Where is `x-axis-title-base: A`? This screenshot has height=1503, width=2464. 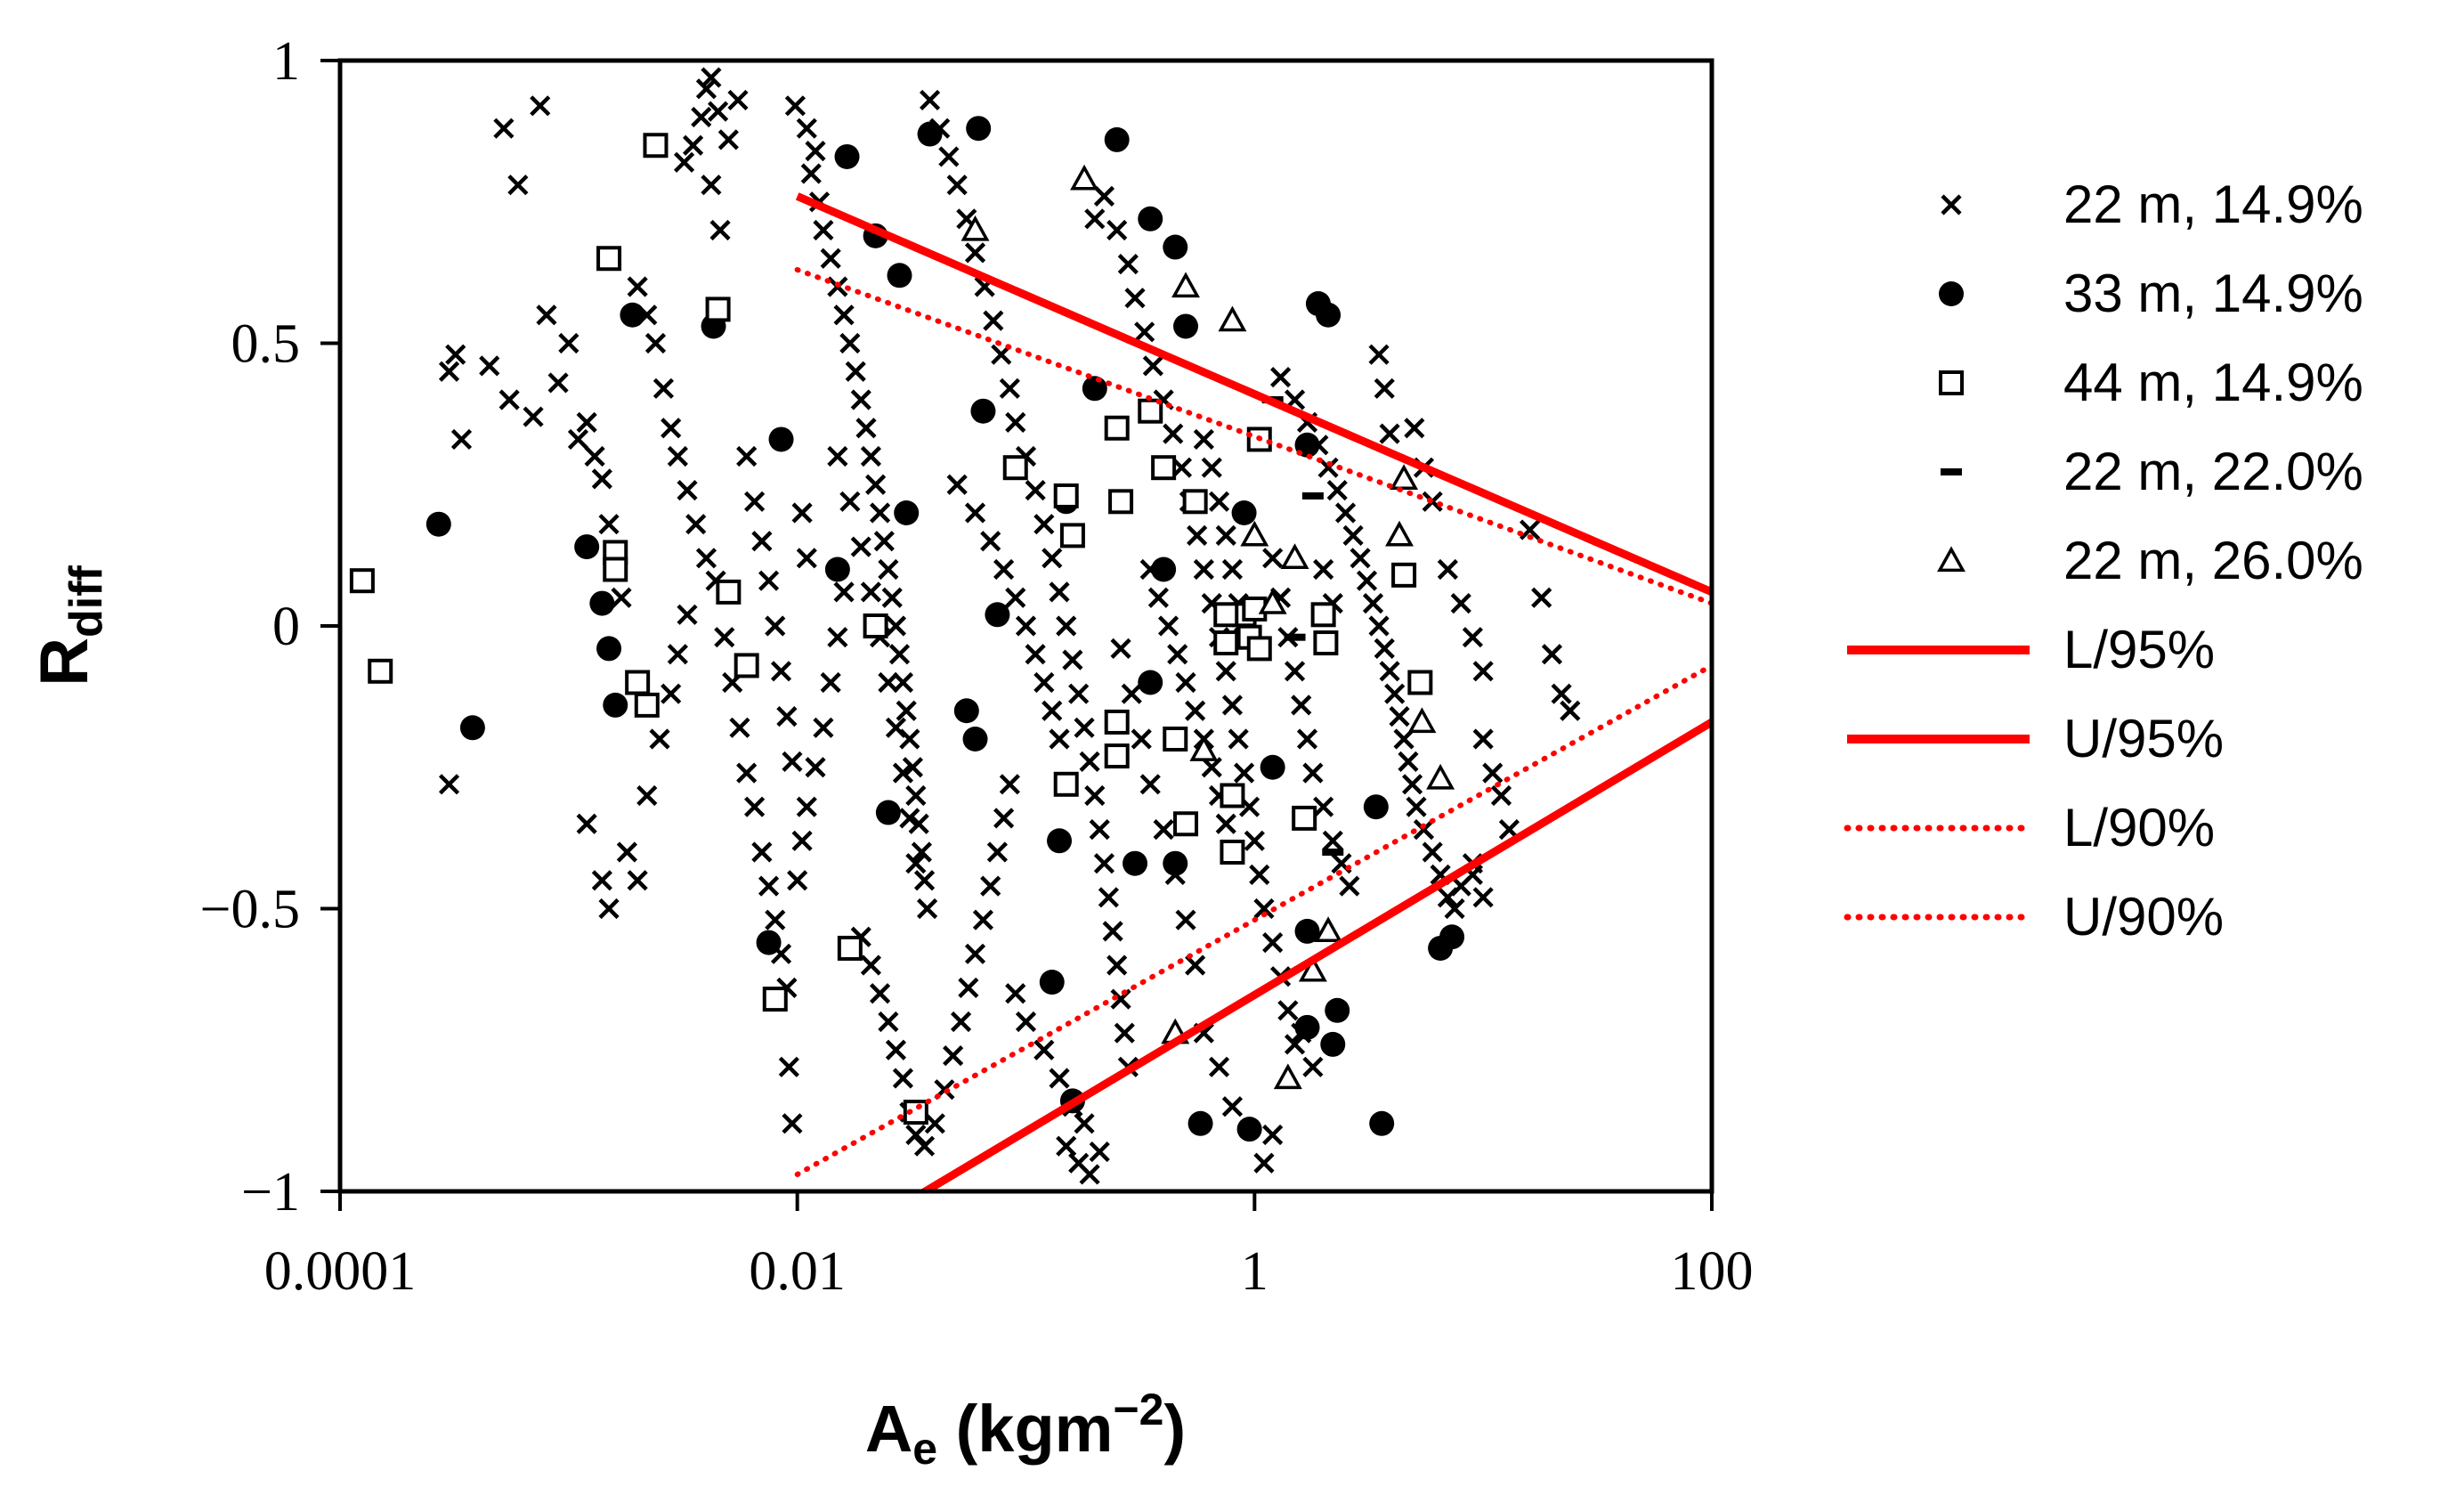 x-axis-title-base: A is located at coordinates (888, 1429).